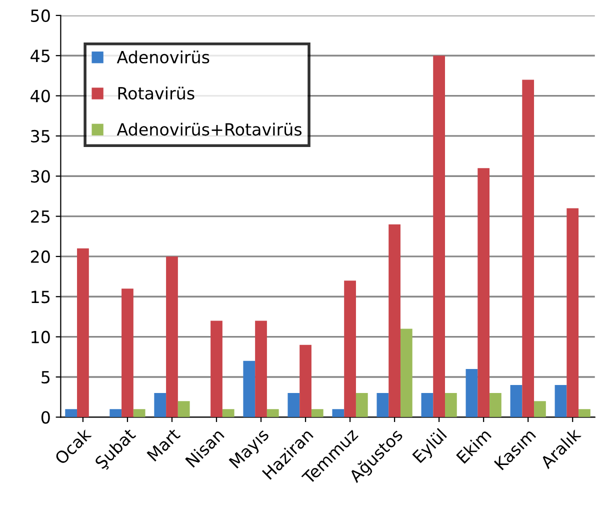 The height and width of the screenshot is (515, 607). What do you see at coordinates (41, 297) in the screenshot?
I see `y-tick-label: 15` at bounding box center [41, 297].